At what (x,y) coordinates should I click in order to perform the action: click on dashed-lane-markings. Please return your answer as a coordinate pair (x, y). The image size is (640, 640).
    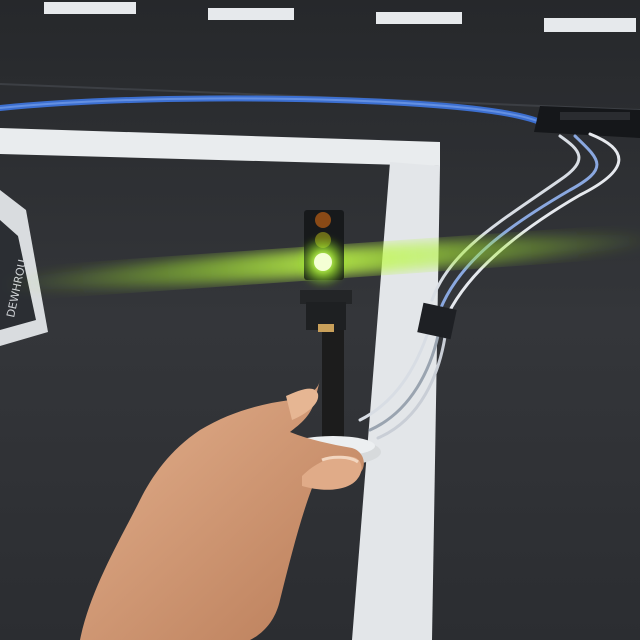
    Looking at the image, I should click on (340, 17).